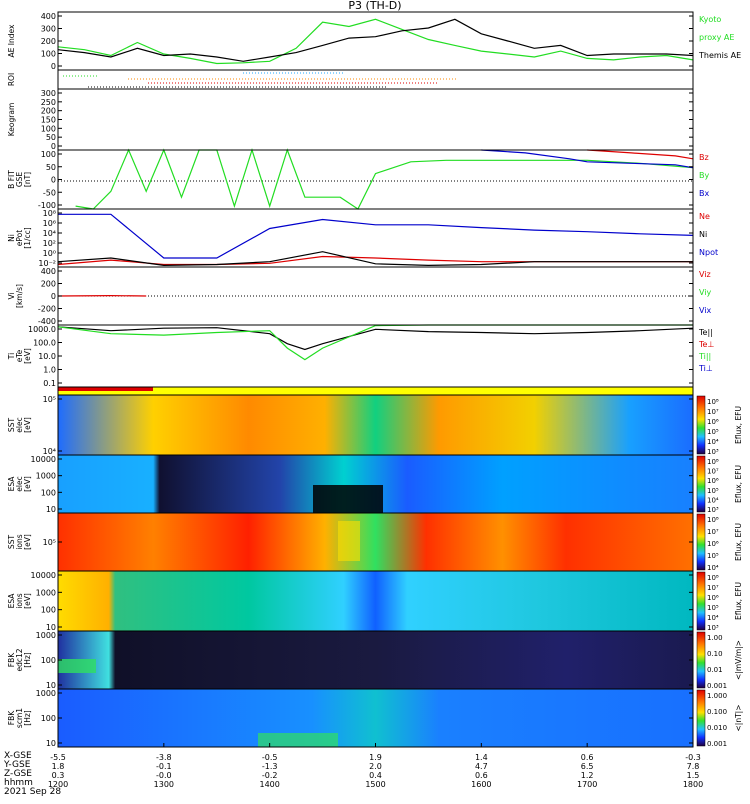 Image resolution: width=750 pixels, height=804 pixels. Describe the element at coordinates (48, 41) in the screenshot. I see `ae-ytick-label: 200` at that location.